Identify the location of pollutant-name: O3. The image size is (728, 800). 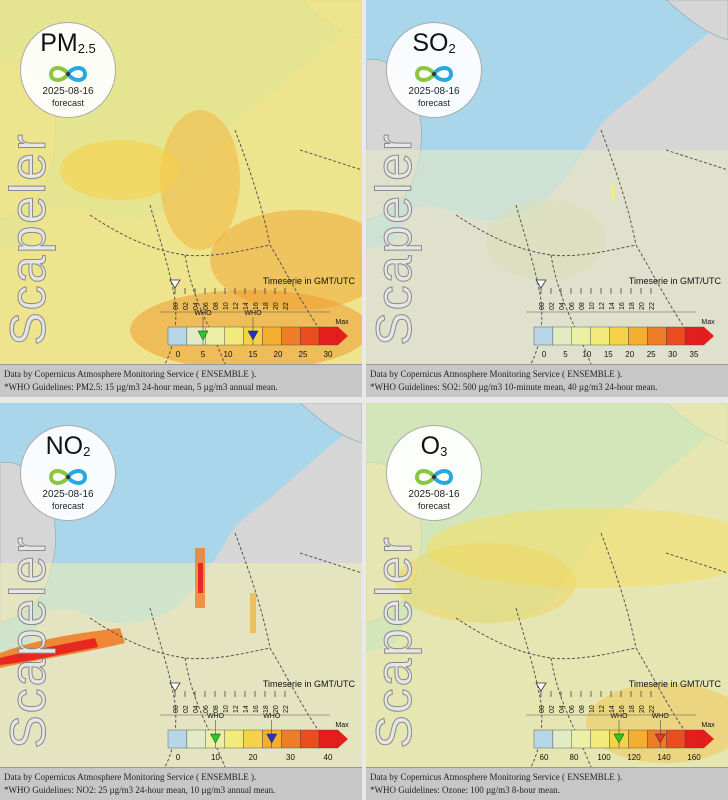
(434, 446).